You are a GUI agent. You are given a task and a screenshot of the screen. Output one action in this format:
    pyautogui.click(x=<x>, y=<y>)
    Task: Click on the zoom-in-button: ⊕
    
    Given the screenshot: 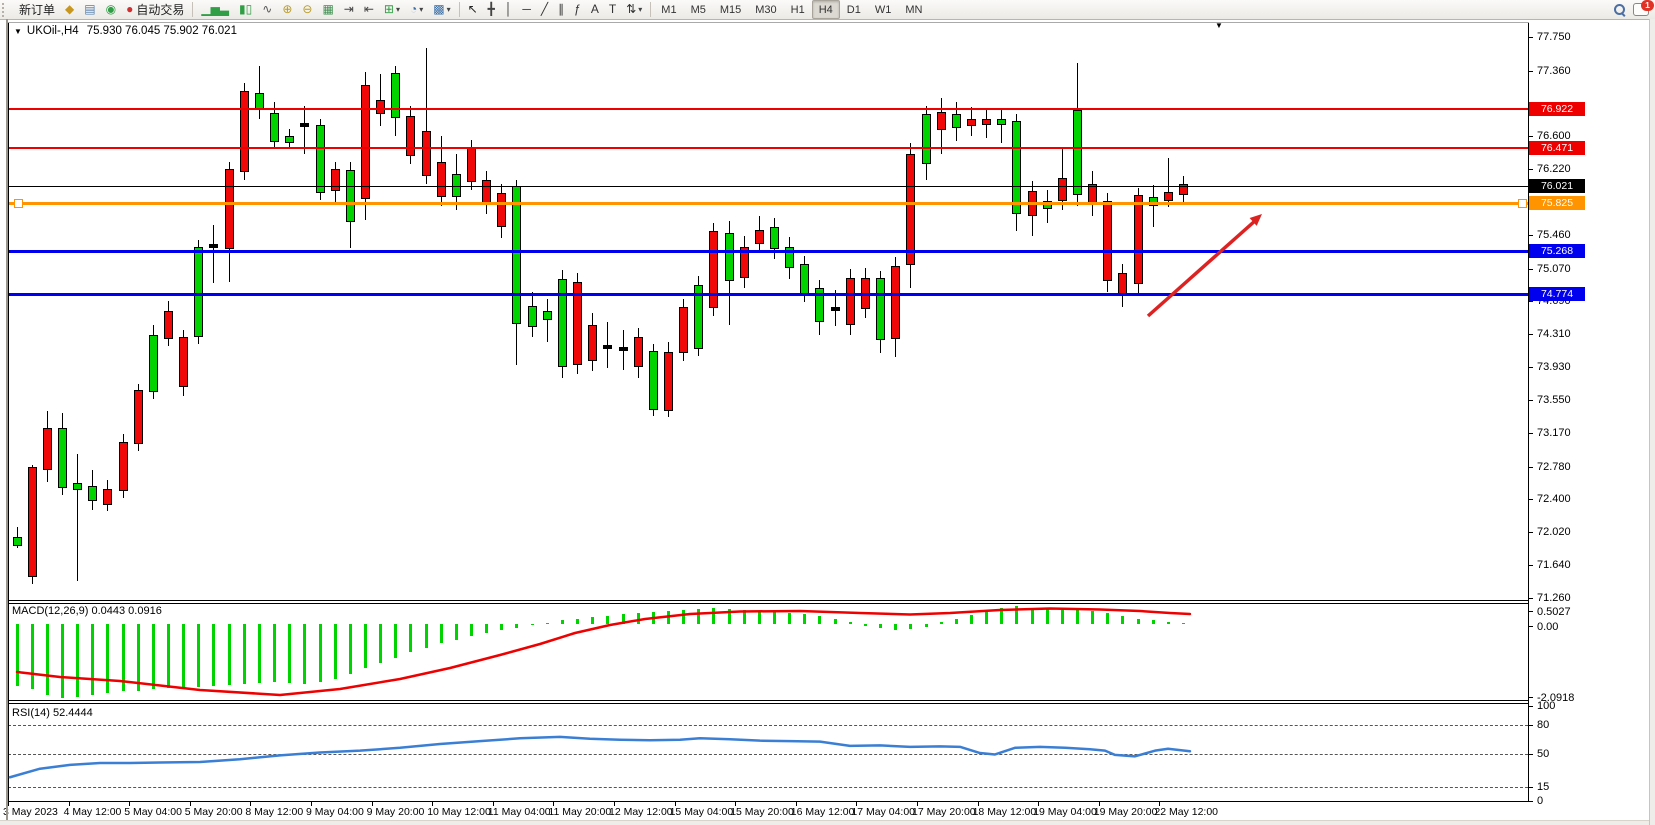 What is the action you would take?
    pyautogui.click(x=287, y=9)
    